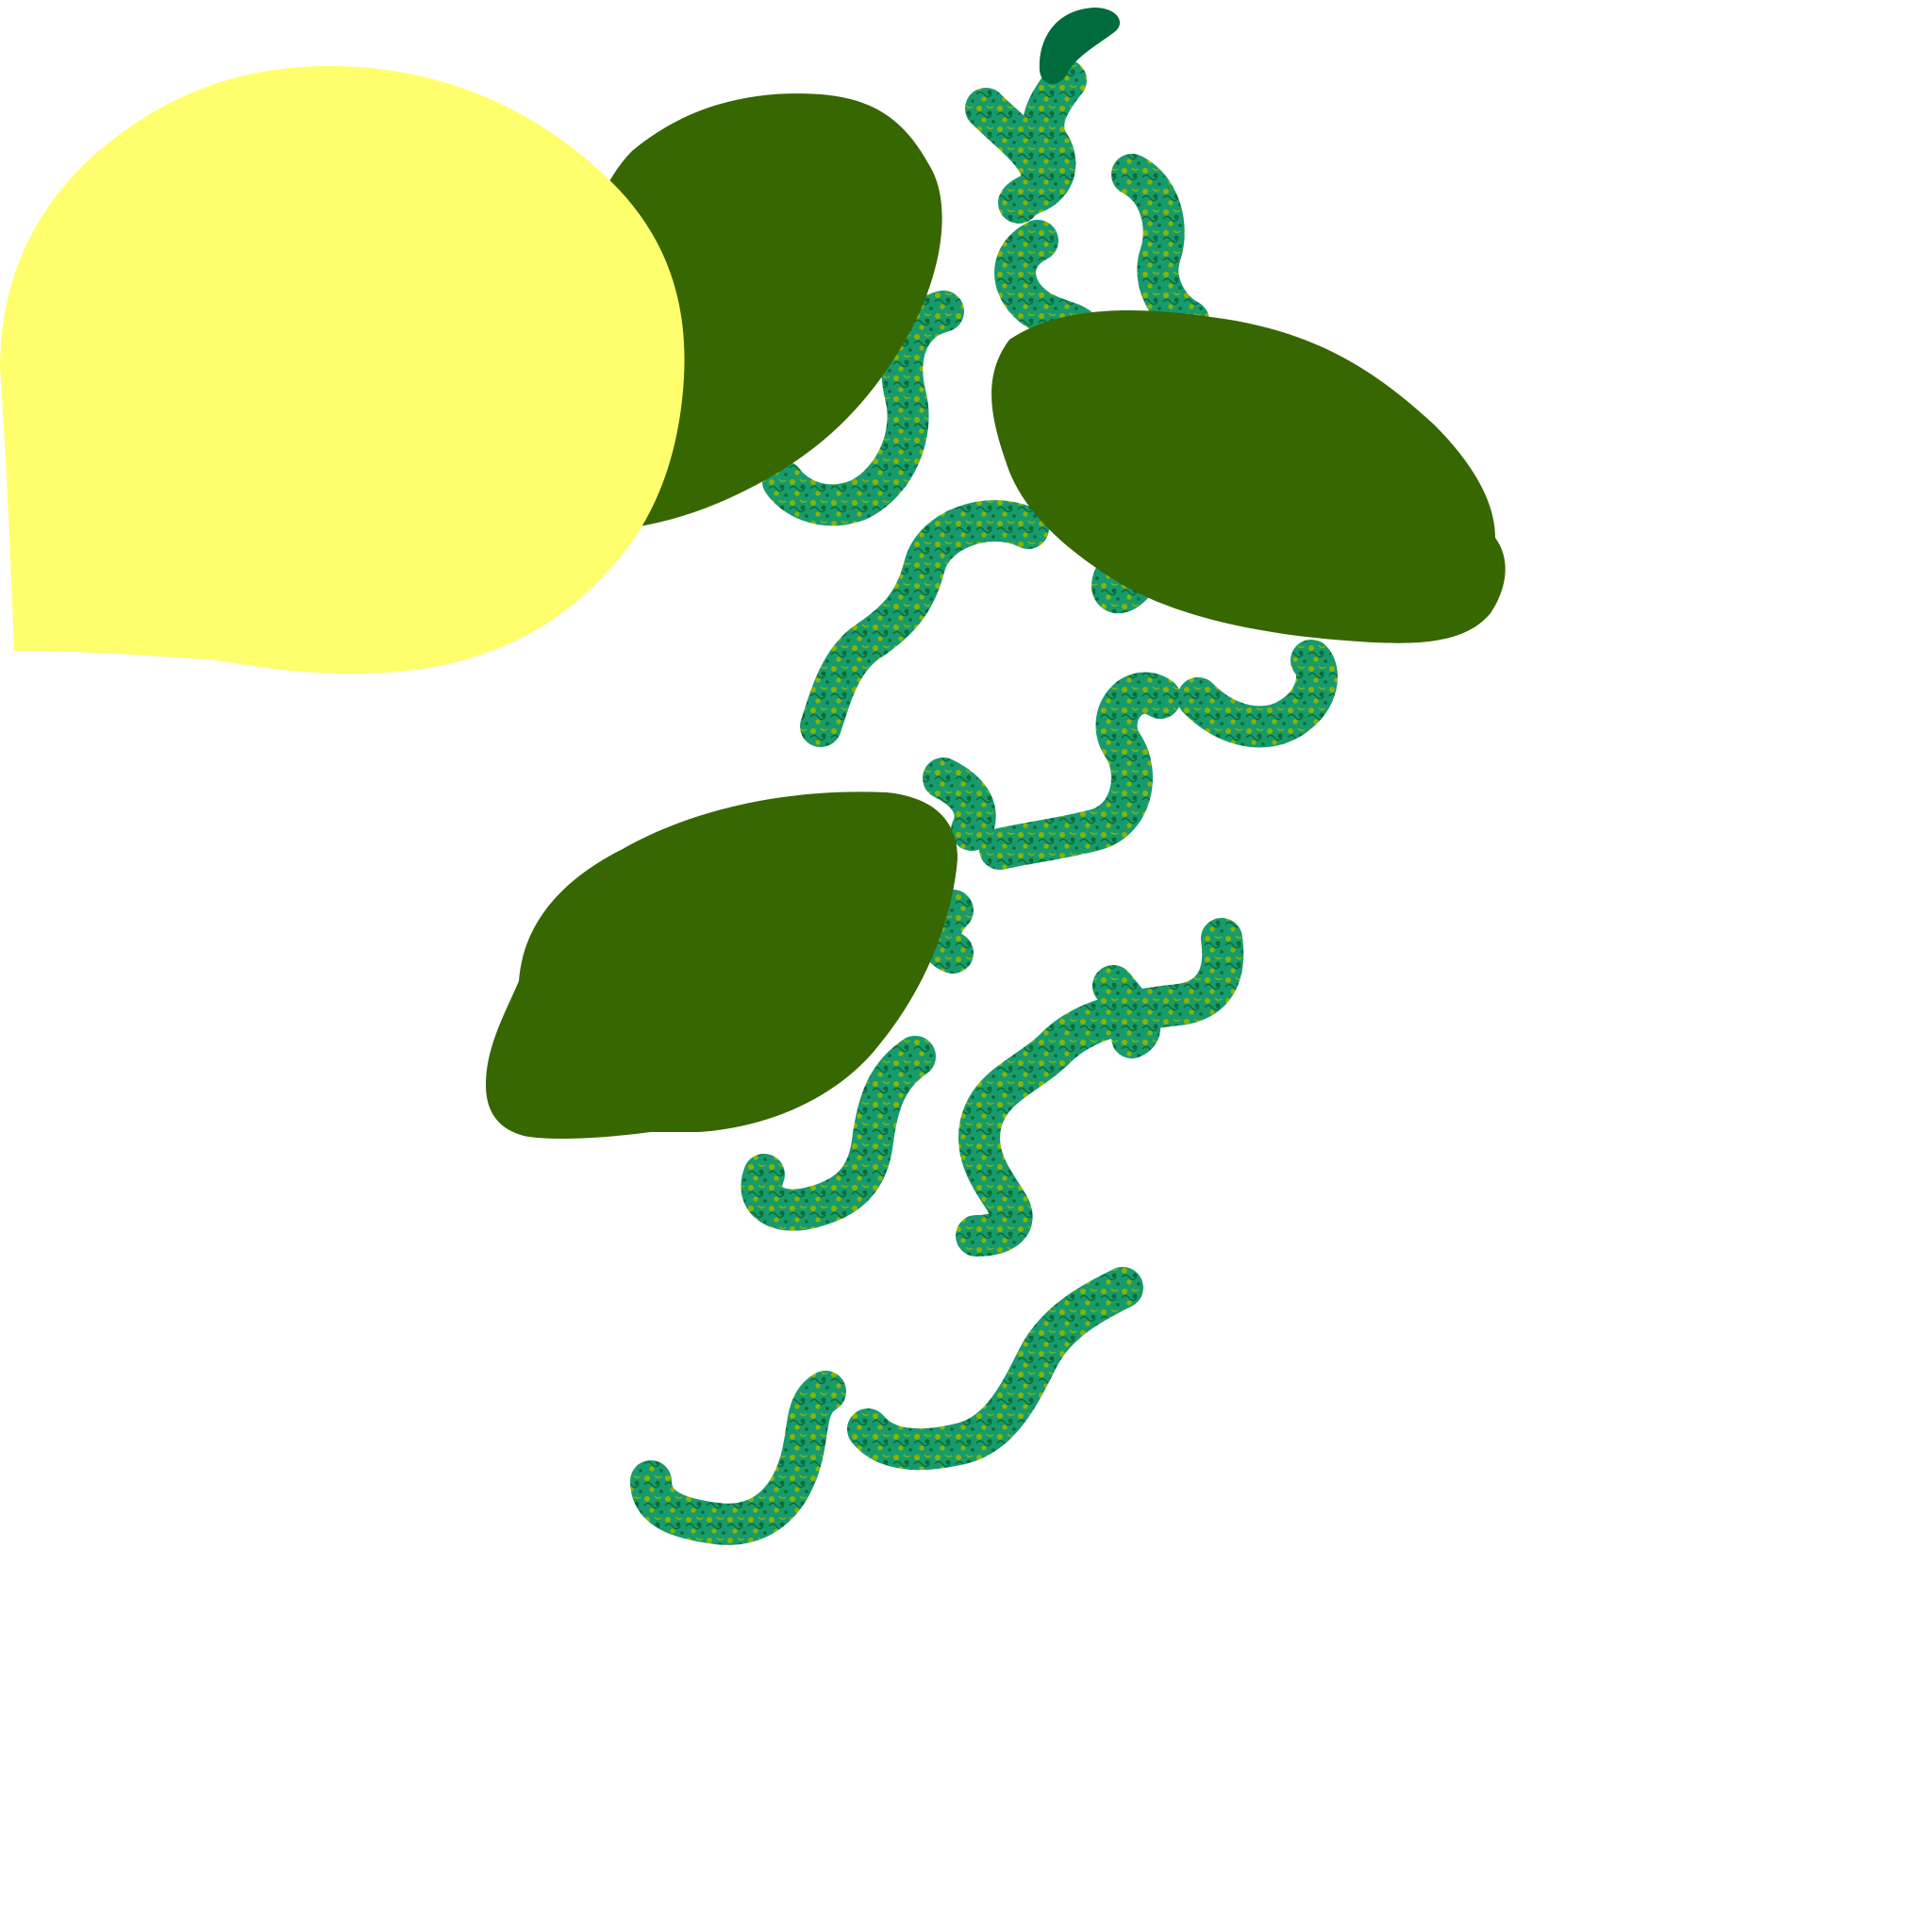  What do you see at coordinates (1080, 46) in the screenshot?
I see `zest-tip` at bounding box center [1080, 46].